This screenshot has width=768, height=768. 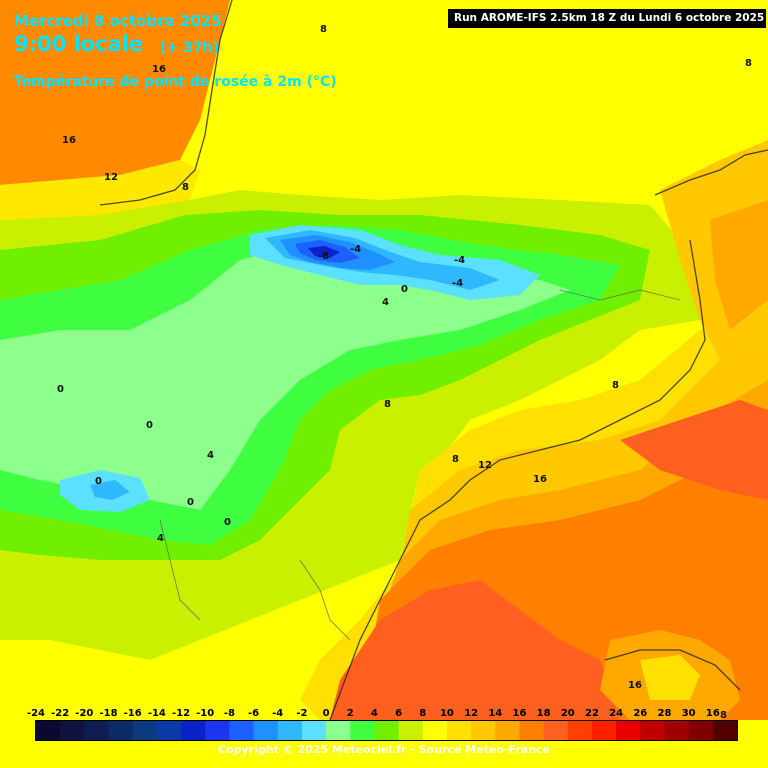 I want to click on field-east-orange, so click(x=739, y=265).